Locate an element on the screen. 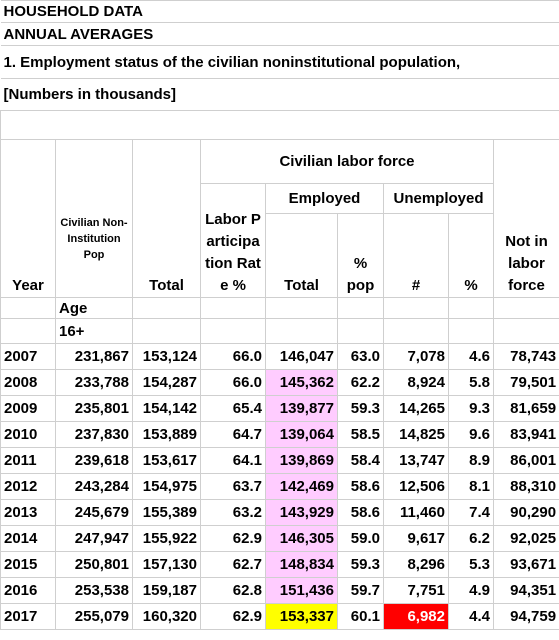  value-cell: 7.4 is located at coordinates (471, 512).